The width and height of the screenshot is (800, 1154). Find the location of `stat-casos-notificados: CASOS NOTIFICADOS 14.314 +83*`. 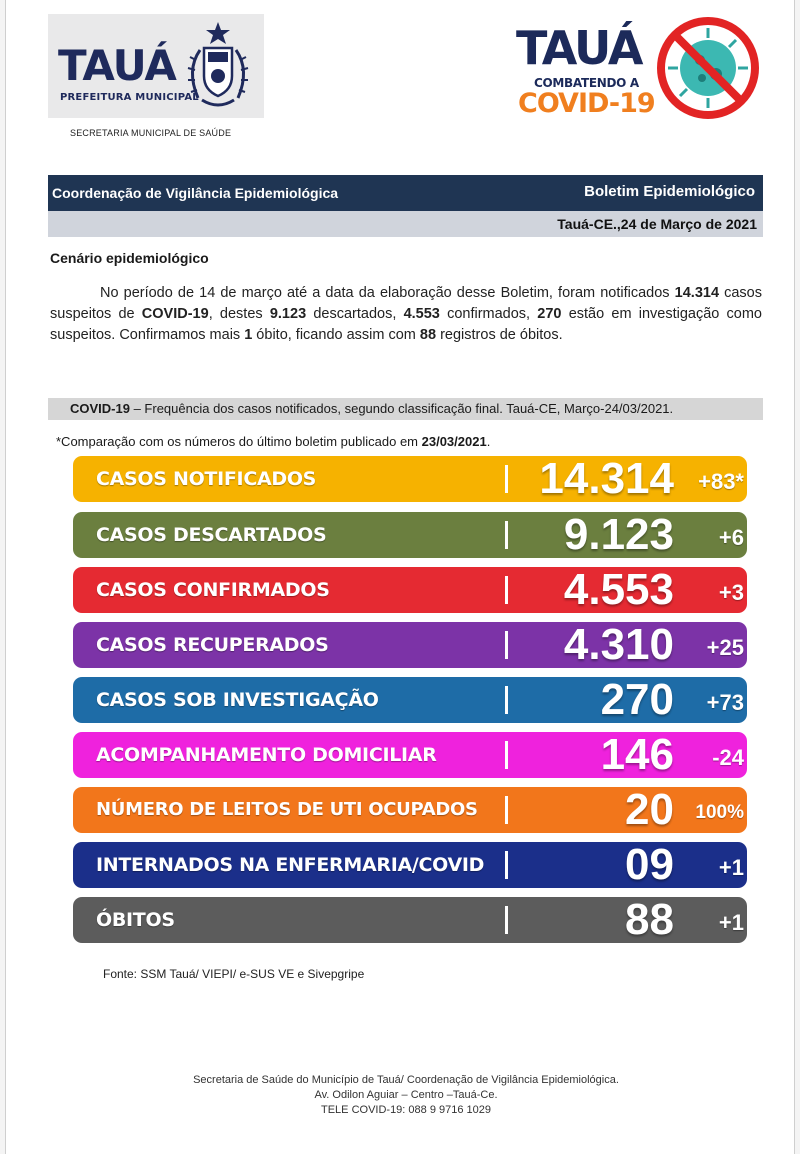

stat-casos-notificados: CASOS NOTIFICADOS 14.314 +83* is located at coordinates (410, 479).